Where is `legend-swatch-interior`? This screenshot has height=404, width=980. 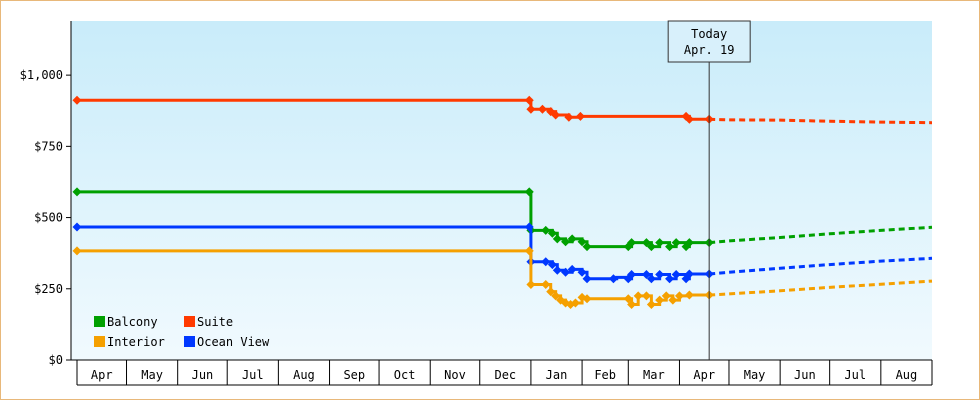 legend-swatch-interior is located at coordinates (99, 341).